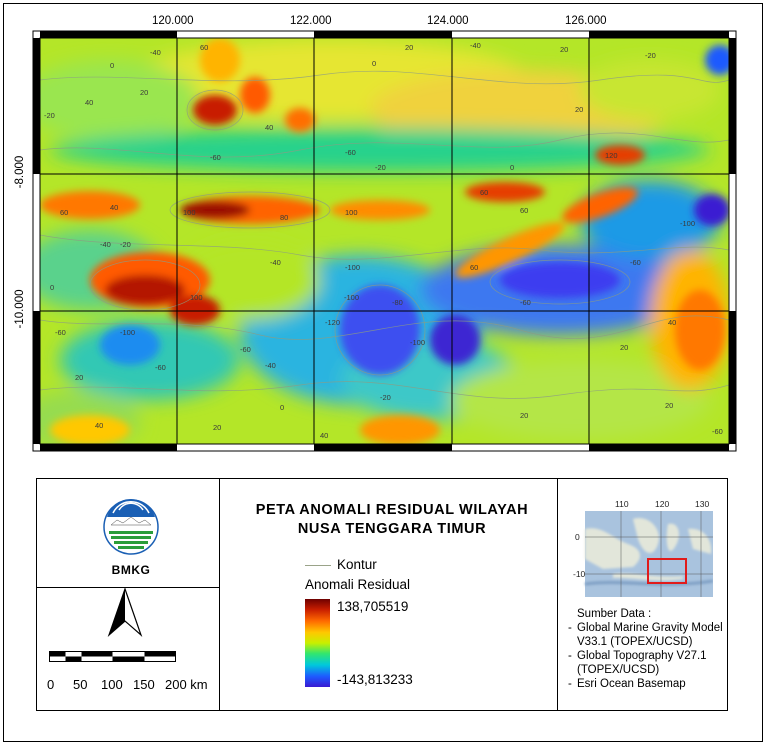  I want to click on source-item: Esri Ocean Basemap, so click(647, 684).